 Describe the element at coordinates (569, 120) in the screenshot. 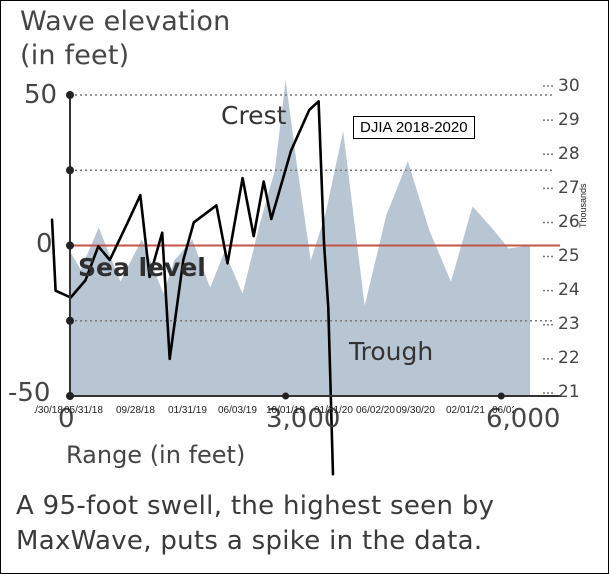

I see `right-tick-29: 29` at that location.